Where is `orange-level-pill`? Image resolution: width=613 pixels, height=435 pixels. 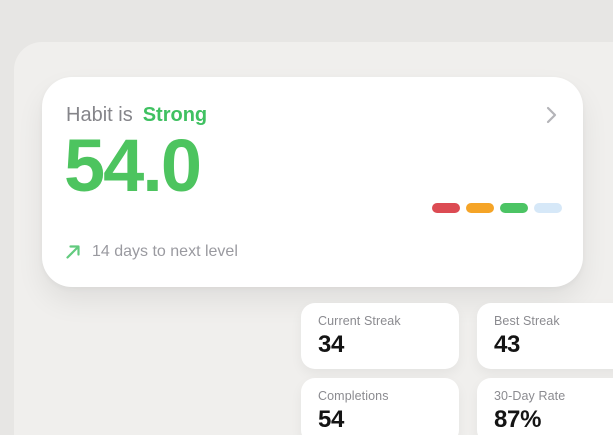 orange-level-pill is located at coordinates (480, 208).